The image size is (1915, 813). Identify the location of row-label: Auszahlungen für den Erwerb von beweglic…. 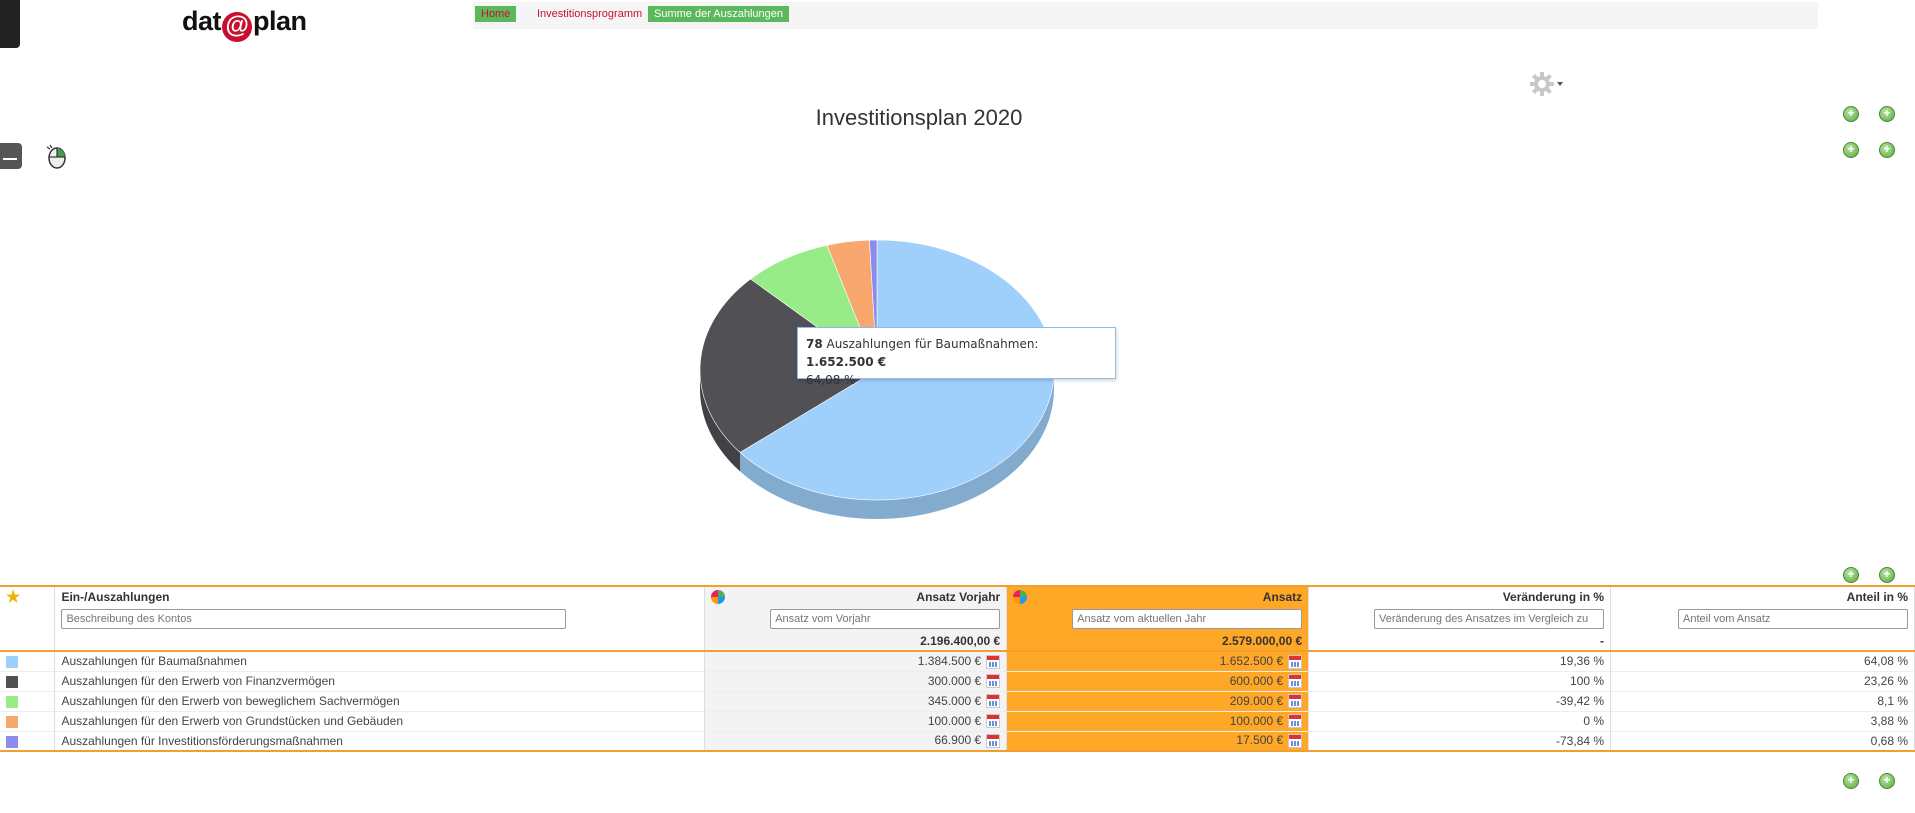
(380, 700).